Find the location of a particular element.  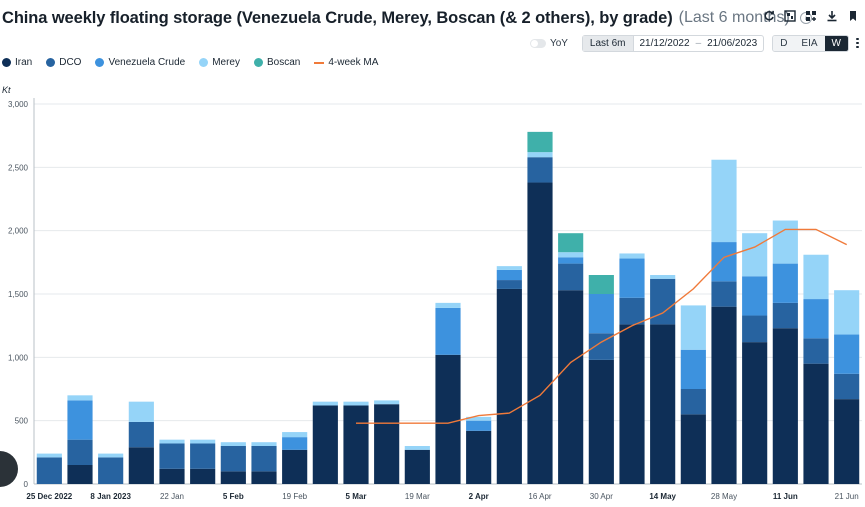

bookmark-icon is located at coordinates (853, 16).